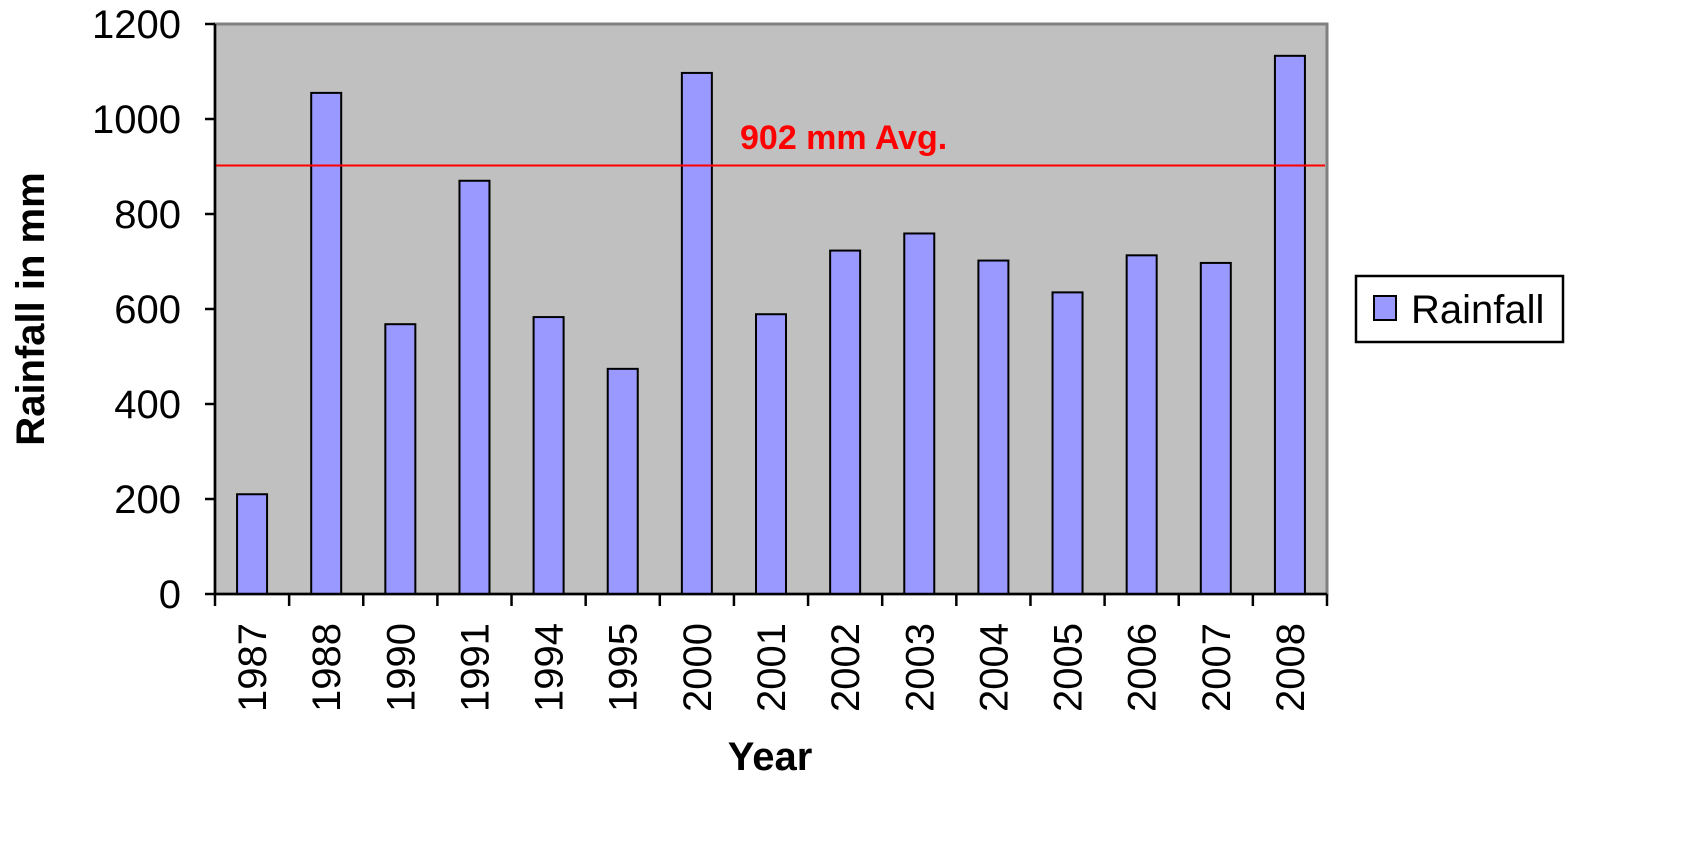 Image resolution: width=1696 pixels, height=842 pixels. What do you see at coordinates (1217, 667) in the screenshot?
I see `x-tick-label: 2007` at bounding box center [1217, 667].